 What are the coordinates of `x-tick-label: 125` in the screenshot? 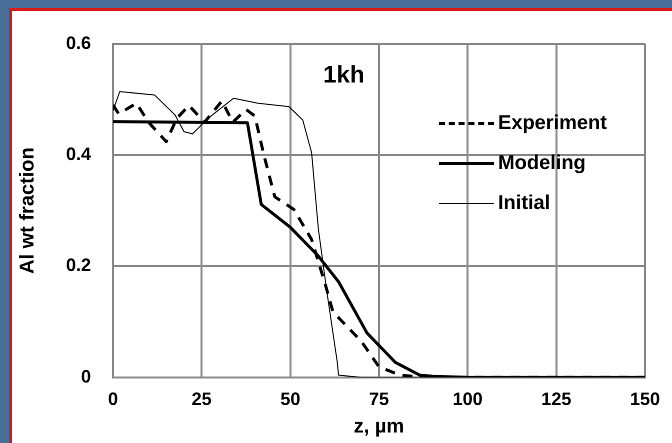 It's located at (556, 399).